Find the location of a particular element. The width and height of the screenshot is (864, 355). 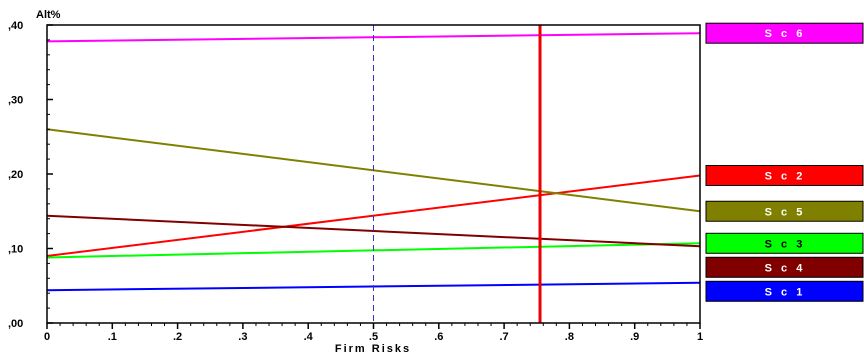

x-axis-ticks: 0 .1 .2 .3 .4 .5 .6 .7 .8 .9 1 is located at coordinates (373, 333).